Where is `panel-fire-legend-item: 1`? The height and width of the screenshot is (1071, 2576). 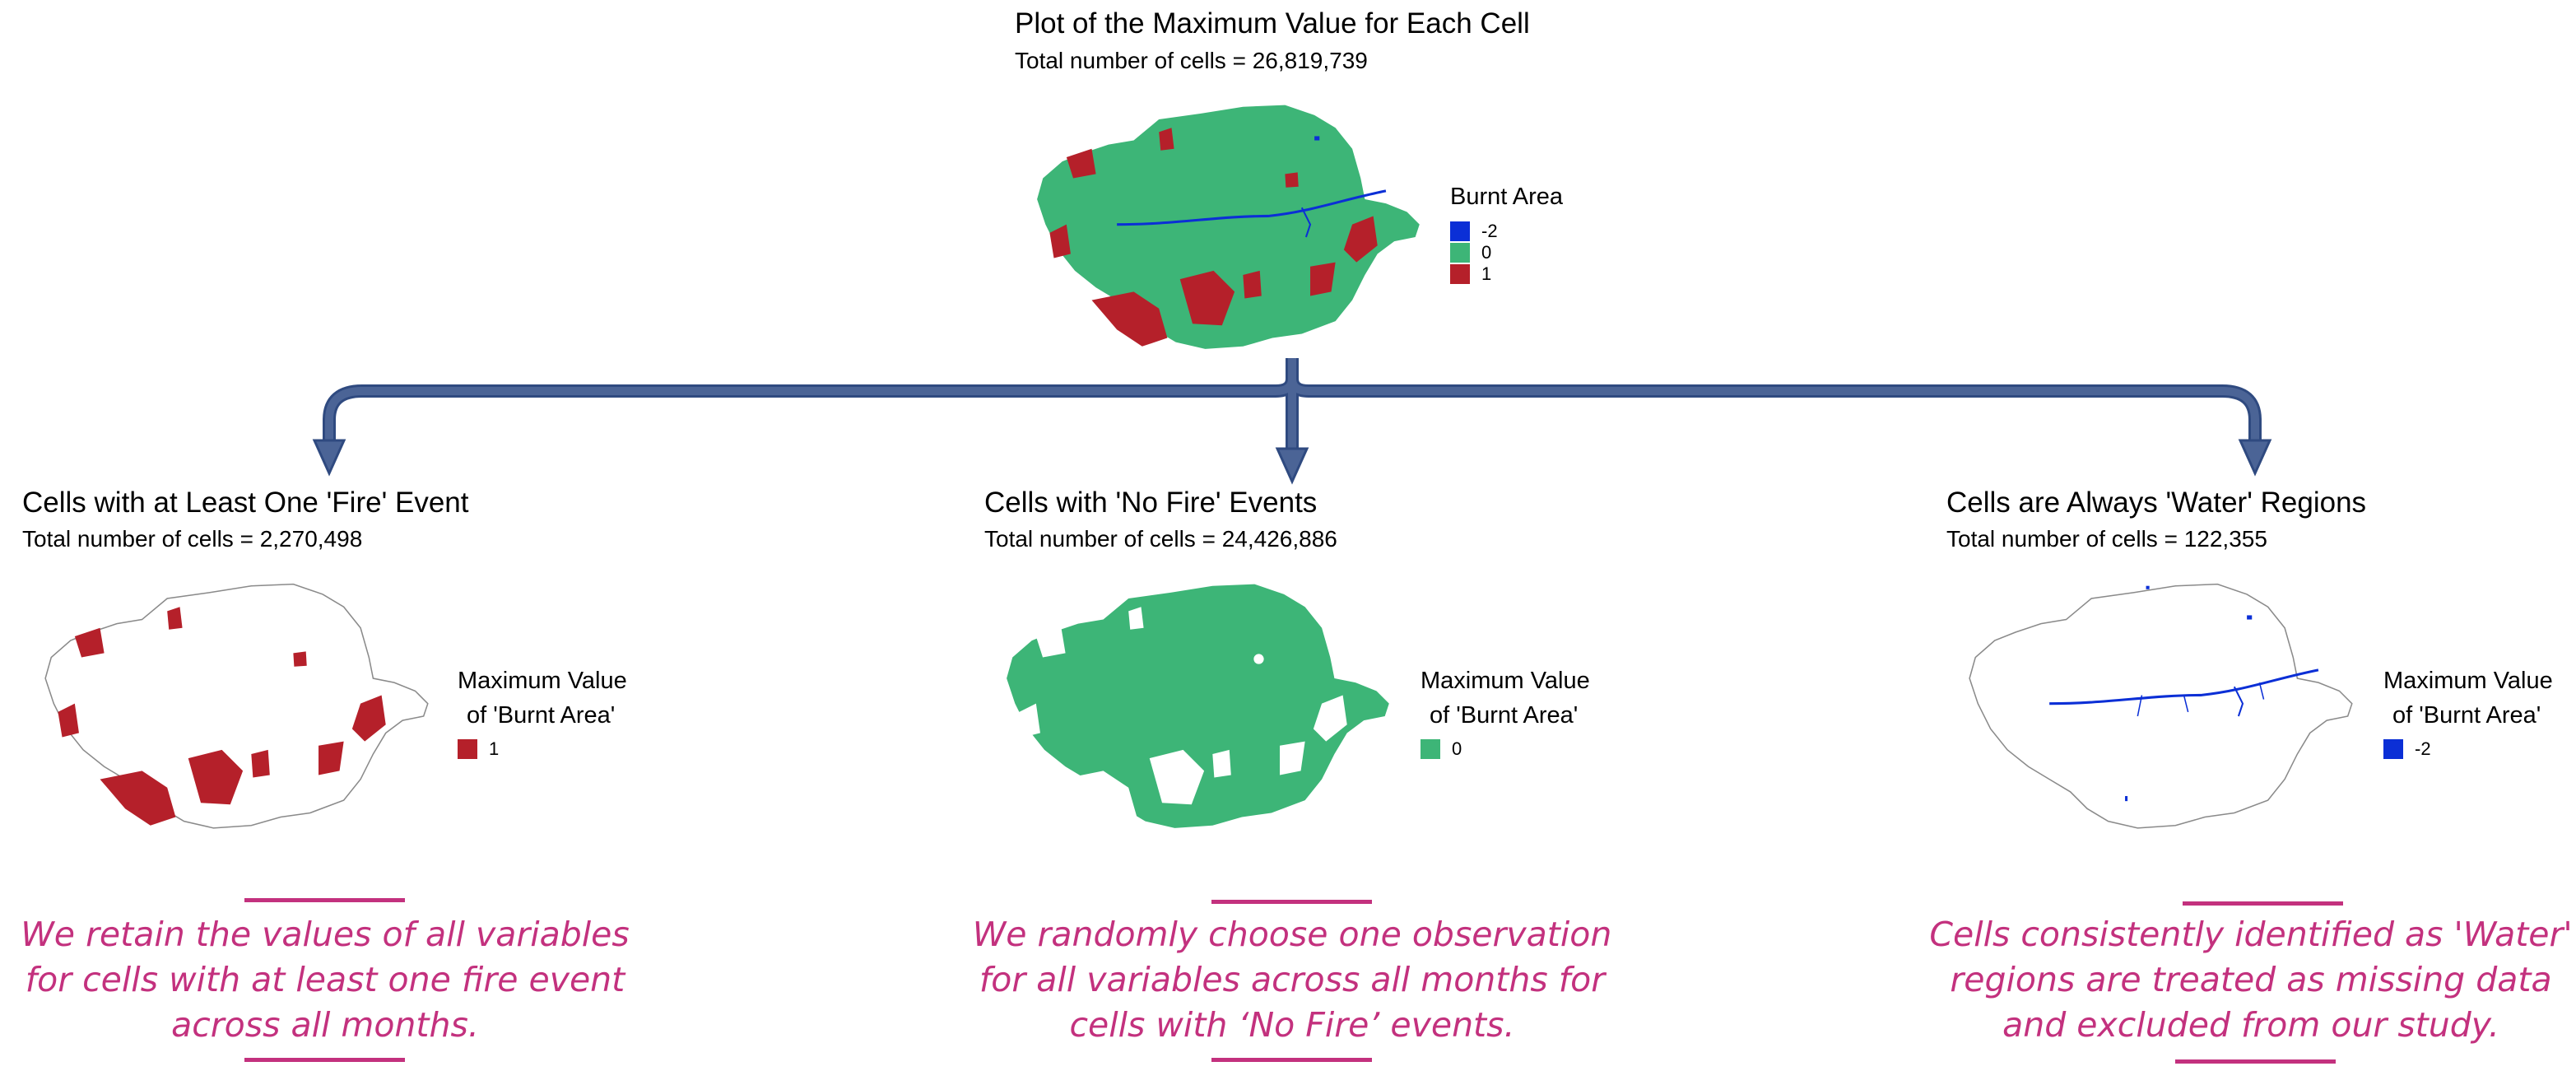 panel-fire-legend-item: 1 is located at coordinates (479, 749).